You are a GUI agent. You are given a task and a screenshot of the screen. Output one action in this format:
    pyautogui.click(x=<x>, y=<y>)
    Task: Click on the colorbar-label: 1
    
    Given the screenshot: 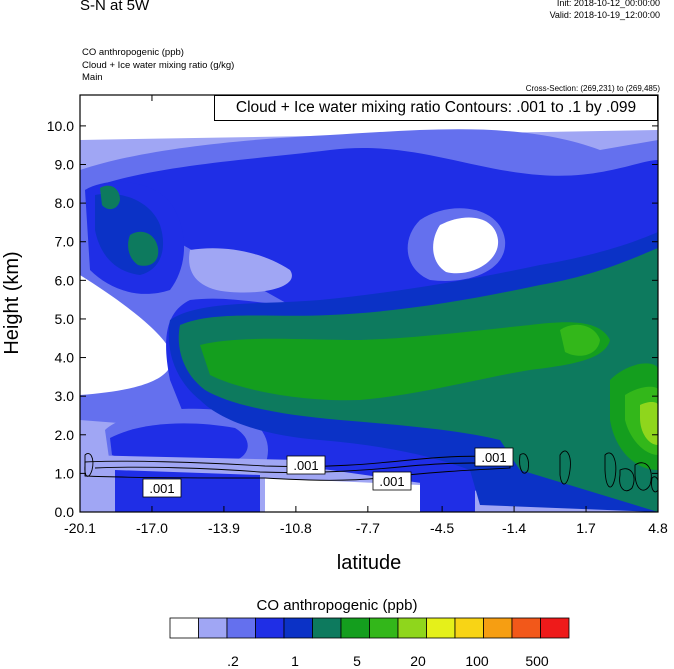 What is the action you would take?
    pyautogui.click(x=295, y=661)
    